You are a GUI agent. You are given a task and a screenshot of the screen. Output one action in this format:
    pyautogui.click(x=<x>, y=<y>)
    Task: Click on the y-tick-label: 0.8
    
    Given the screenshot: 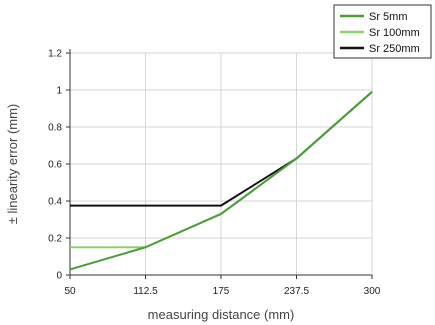 What is the action you would take?
    pyautogui.click(x=55, y=128)
    